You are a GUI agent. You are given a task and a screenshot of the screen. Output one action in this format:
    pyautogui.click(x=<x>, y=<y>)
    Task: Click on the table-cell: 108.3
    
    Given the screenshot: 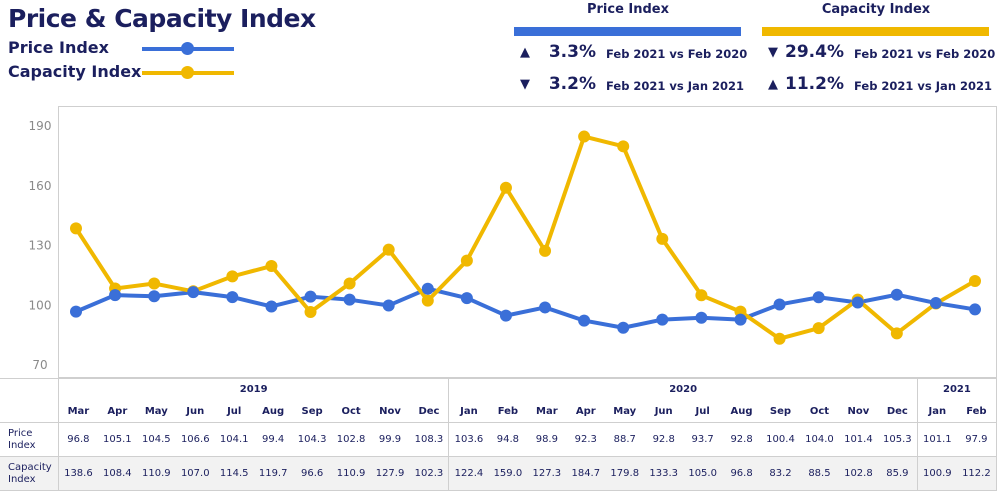 What is the action you would take?
    pyautogui.click(x=429, y=439)
    